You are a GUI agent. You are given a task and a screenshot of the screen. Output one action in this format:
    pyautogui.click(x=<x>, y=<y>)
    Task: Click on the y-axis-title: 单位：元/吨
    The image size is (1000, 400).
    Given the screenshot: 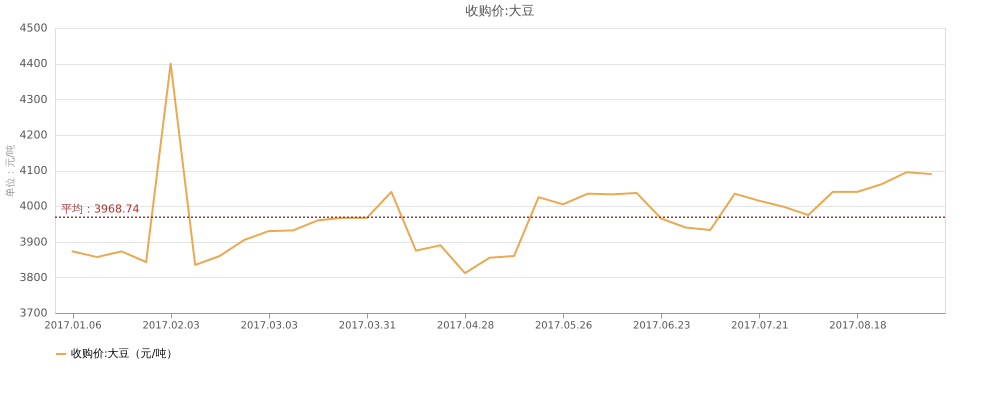 What is the action you would take?
    pyautogui.click(x=10, y=171)
    